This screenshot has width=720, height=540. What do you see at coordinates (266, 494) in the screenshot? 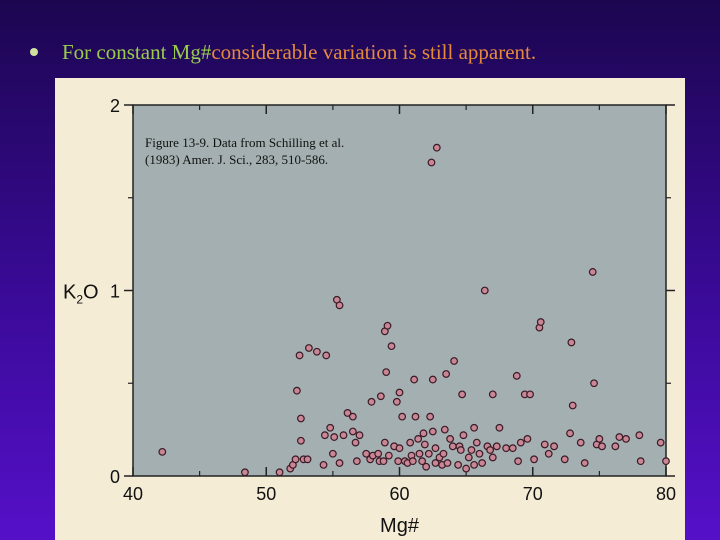
I see `x-tick-label: 50` at bounding box center [266, 494].